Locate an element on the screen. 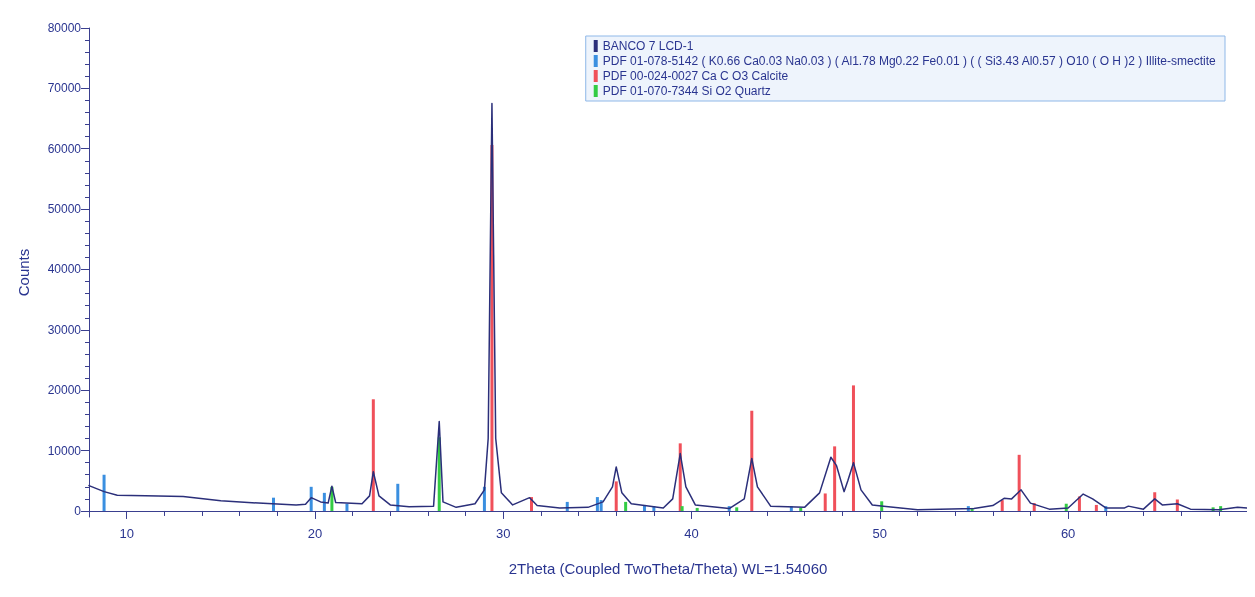 The height and width of the screenshot is (597, 1255). legend-label: PDF 01-078-5142 ( K0.66 Ca0.03 Na0.03 ) ( Al1.78 Mg0.22 Fe0.01 ) ( ( Si3.43 Al0.57 ) O10 ( O H )2 ) Illite-smectite is located at coordinates (909, 61).